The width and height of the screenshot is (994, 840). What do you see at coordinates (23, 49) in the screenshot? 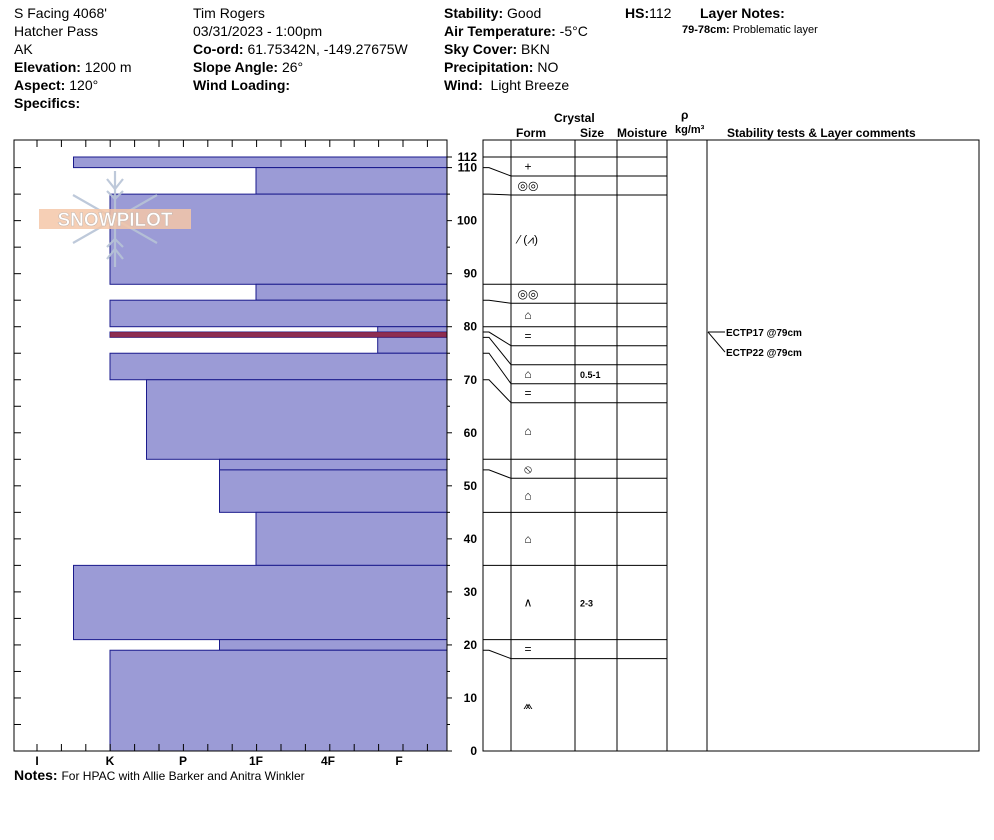
I see `state-name: AK` at bounding box center [23, 49].